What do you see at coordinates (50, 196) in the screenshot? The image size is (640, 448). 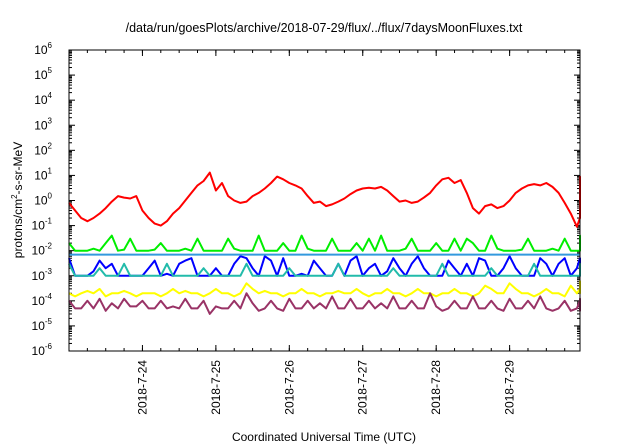 I see `y-tick-exponent: 0` at bounding box center [50, 196].